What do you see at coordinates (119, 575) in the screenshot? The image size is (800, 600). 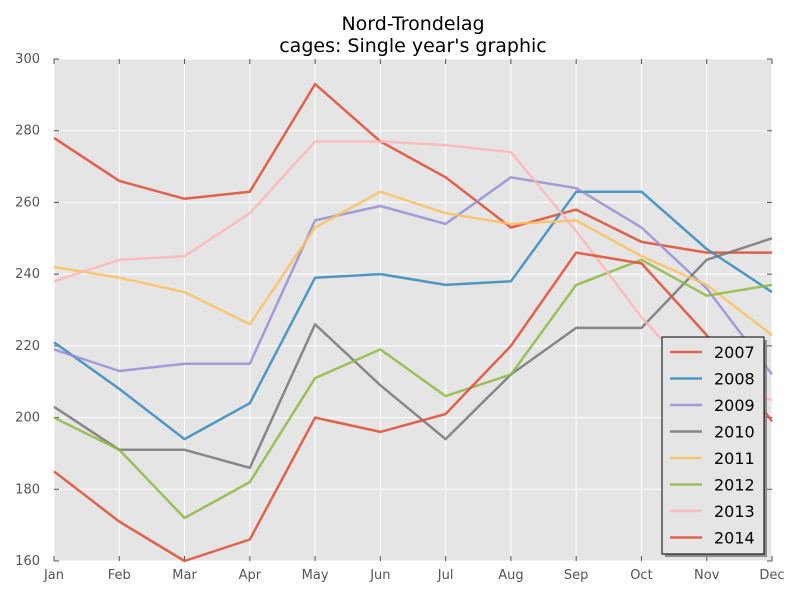 I see `x-tick-label: Feb` at bounding box center [119, 575].